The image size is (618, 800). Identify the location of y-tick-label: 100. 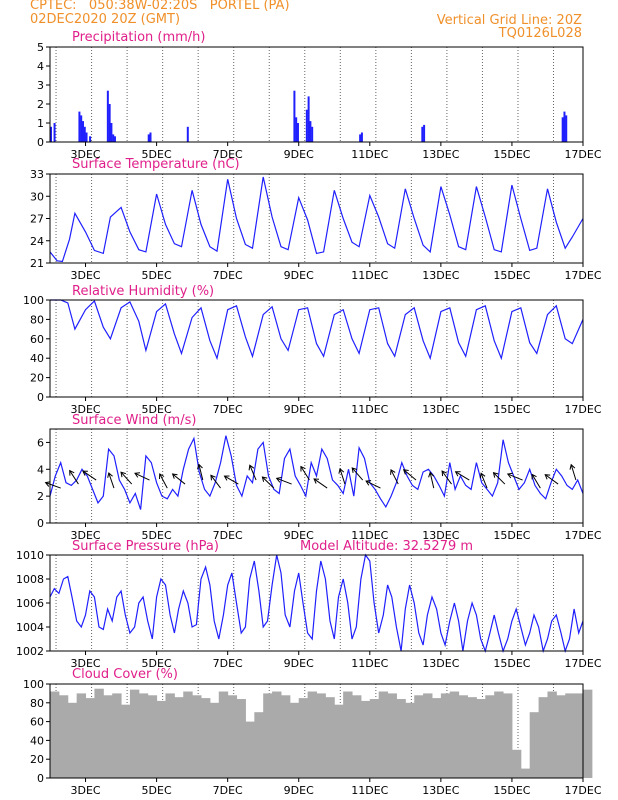
(33, 300).